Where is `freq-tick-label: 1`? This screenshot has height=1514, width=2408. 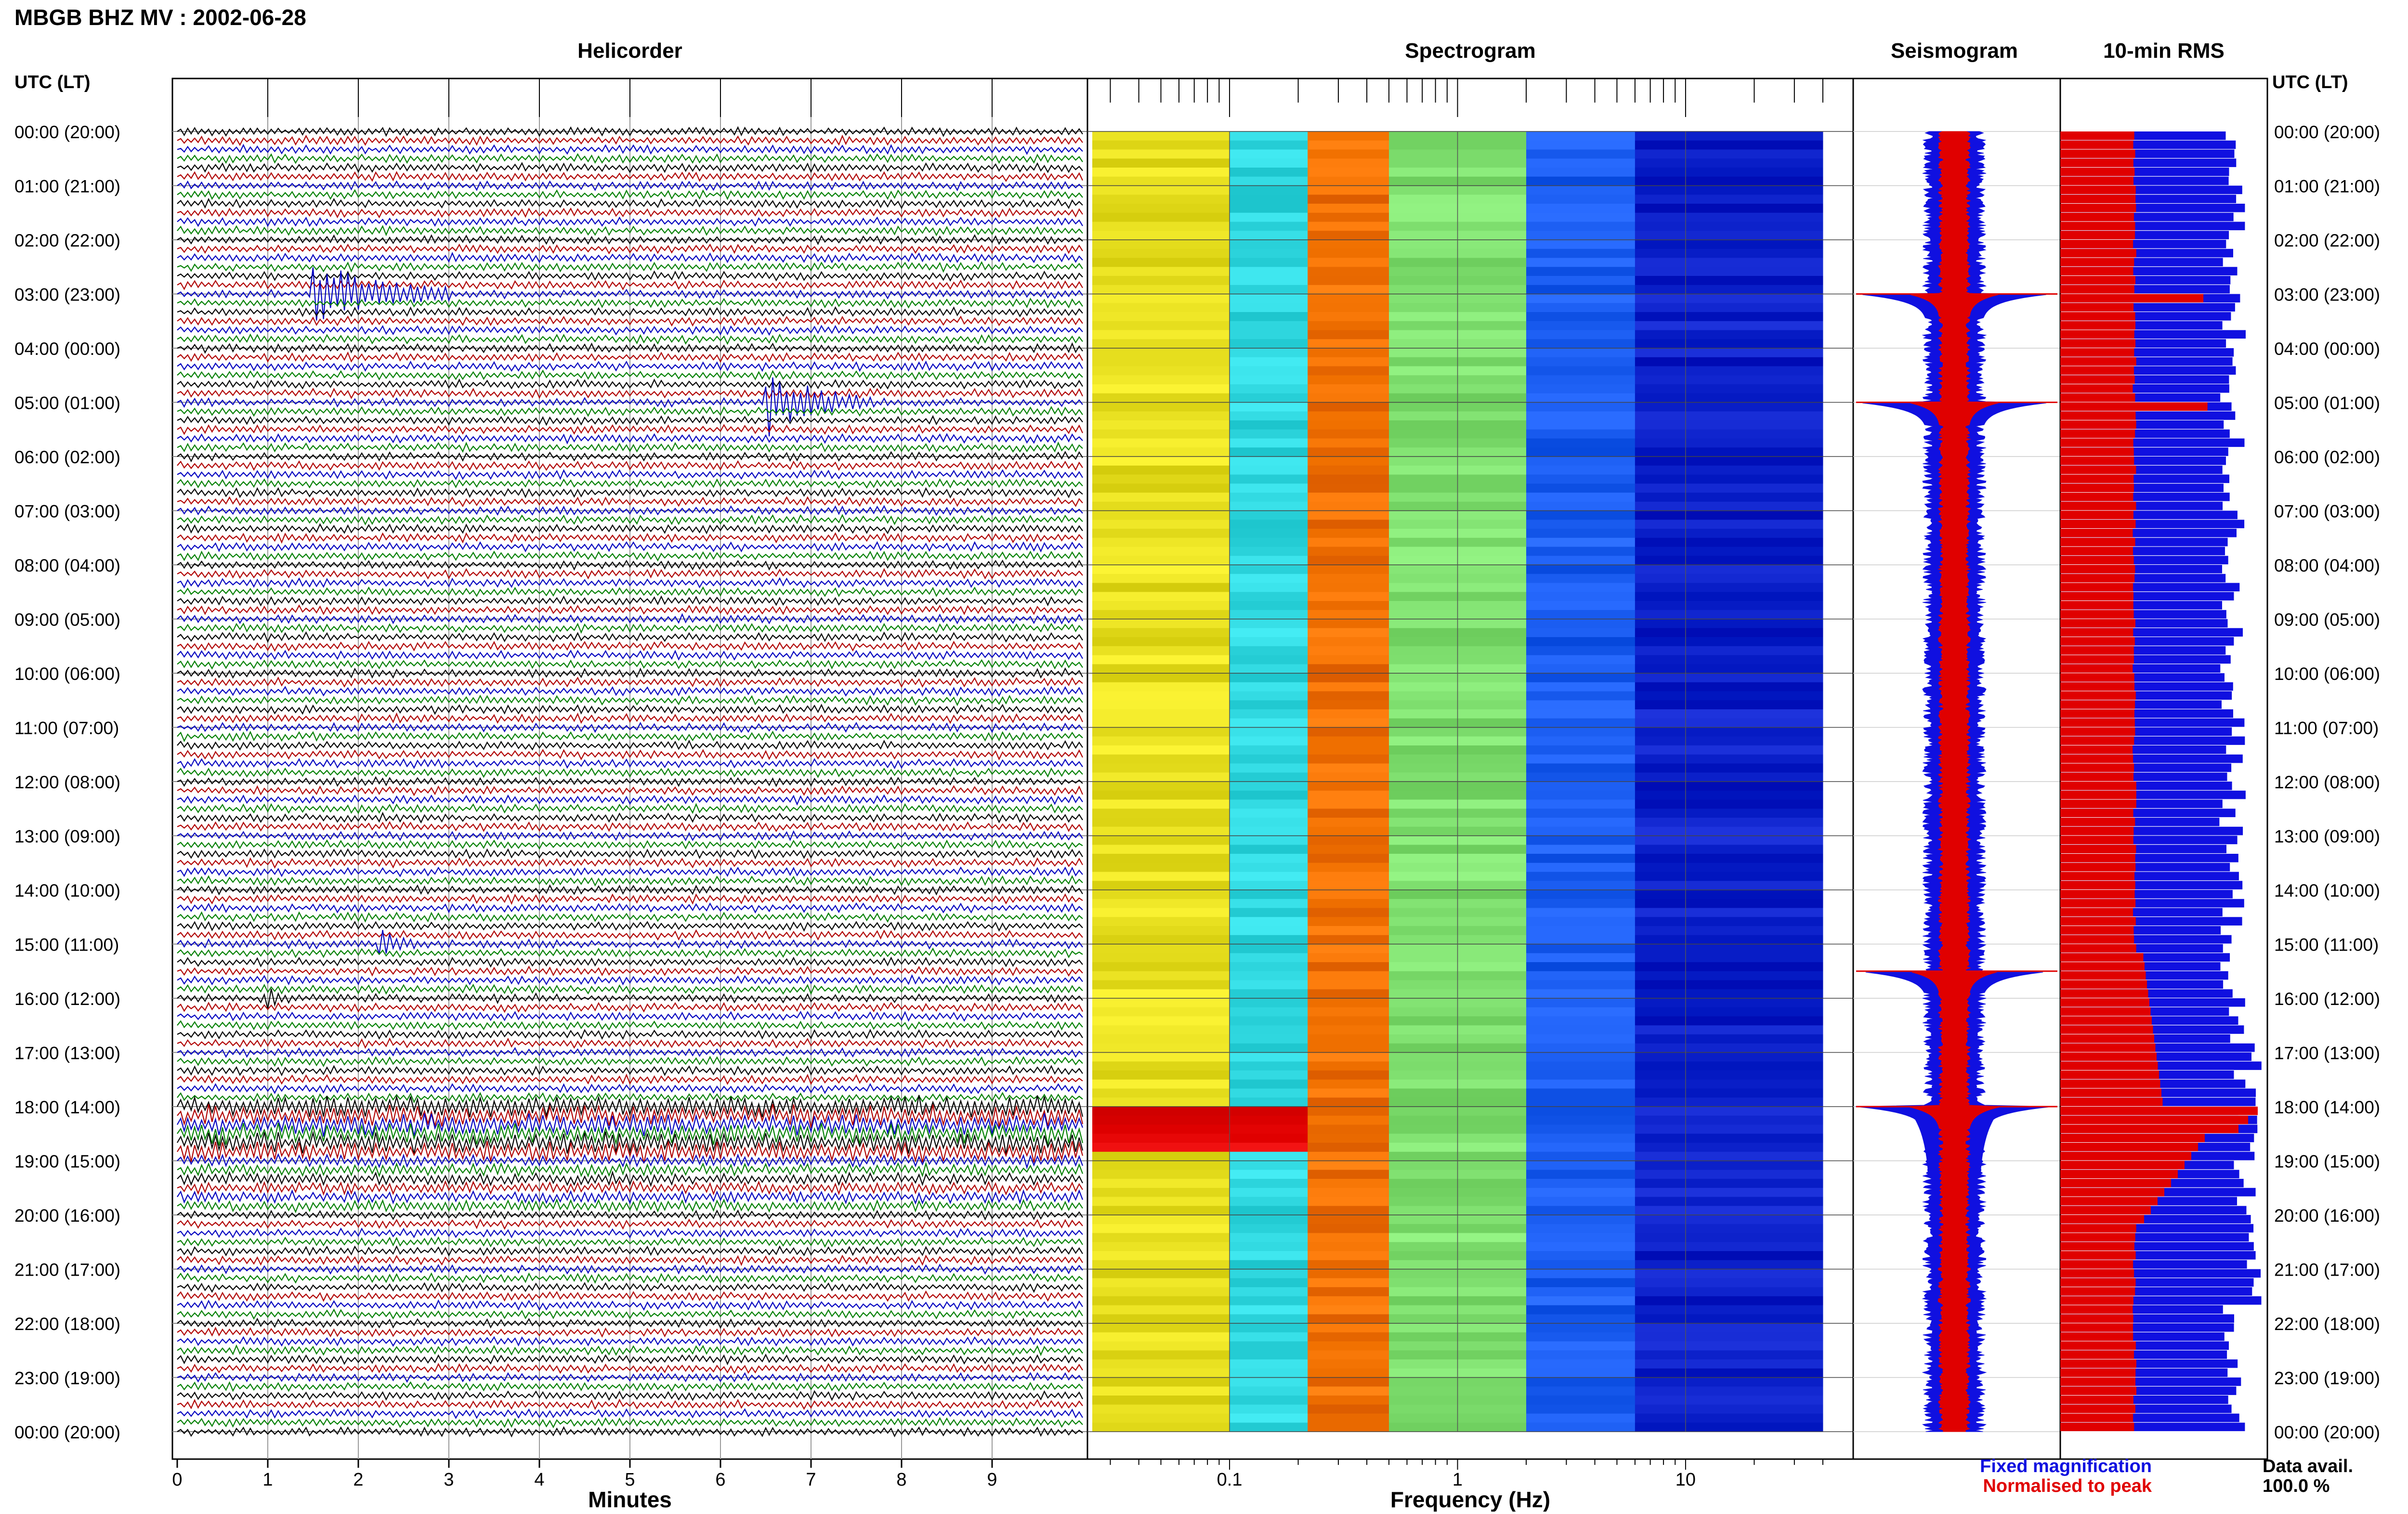
freq-tick-label: 1 is located at coordinates (1458, 1480).